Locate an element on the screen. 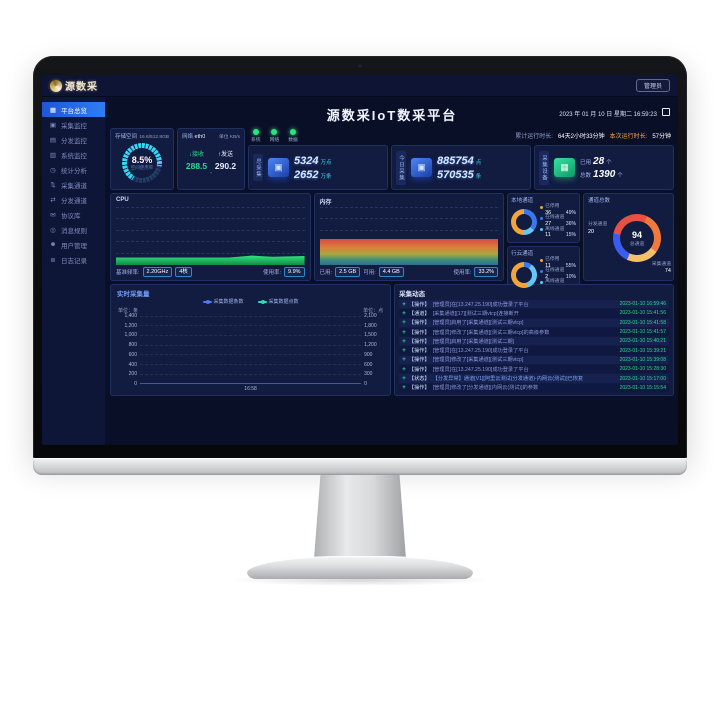  log-tag: 【状态】 is located at coordinates (419, 379).